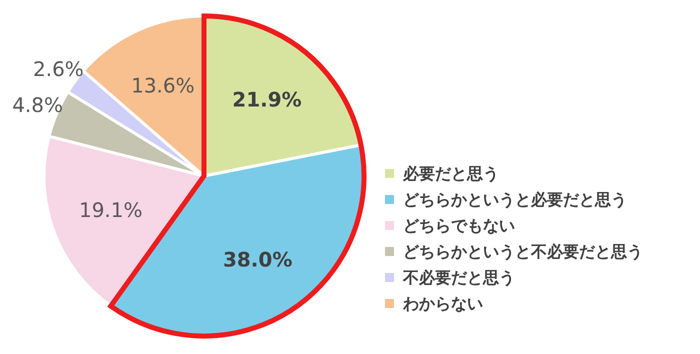 This screenshot has width=700, height=354. What do you see at coordinates (523, 251) in the screenshot?
I see `legend-label: どちらかというと不必要だと思う` at bounding box center [523, 251].